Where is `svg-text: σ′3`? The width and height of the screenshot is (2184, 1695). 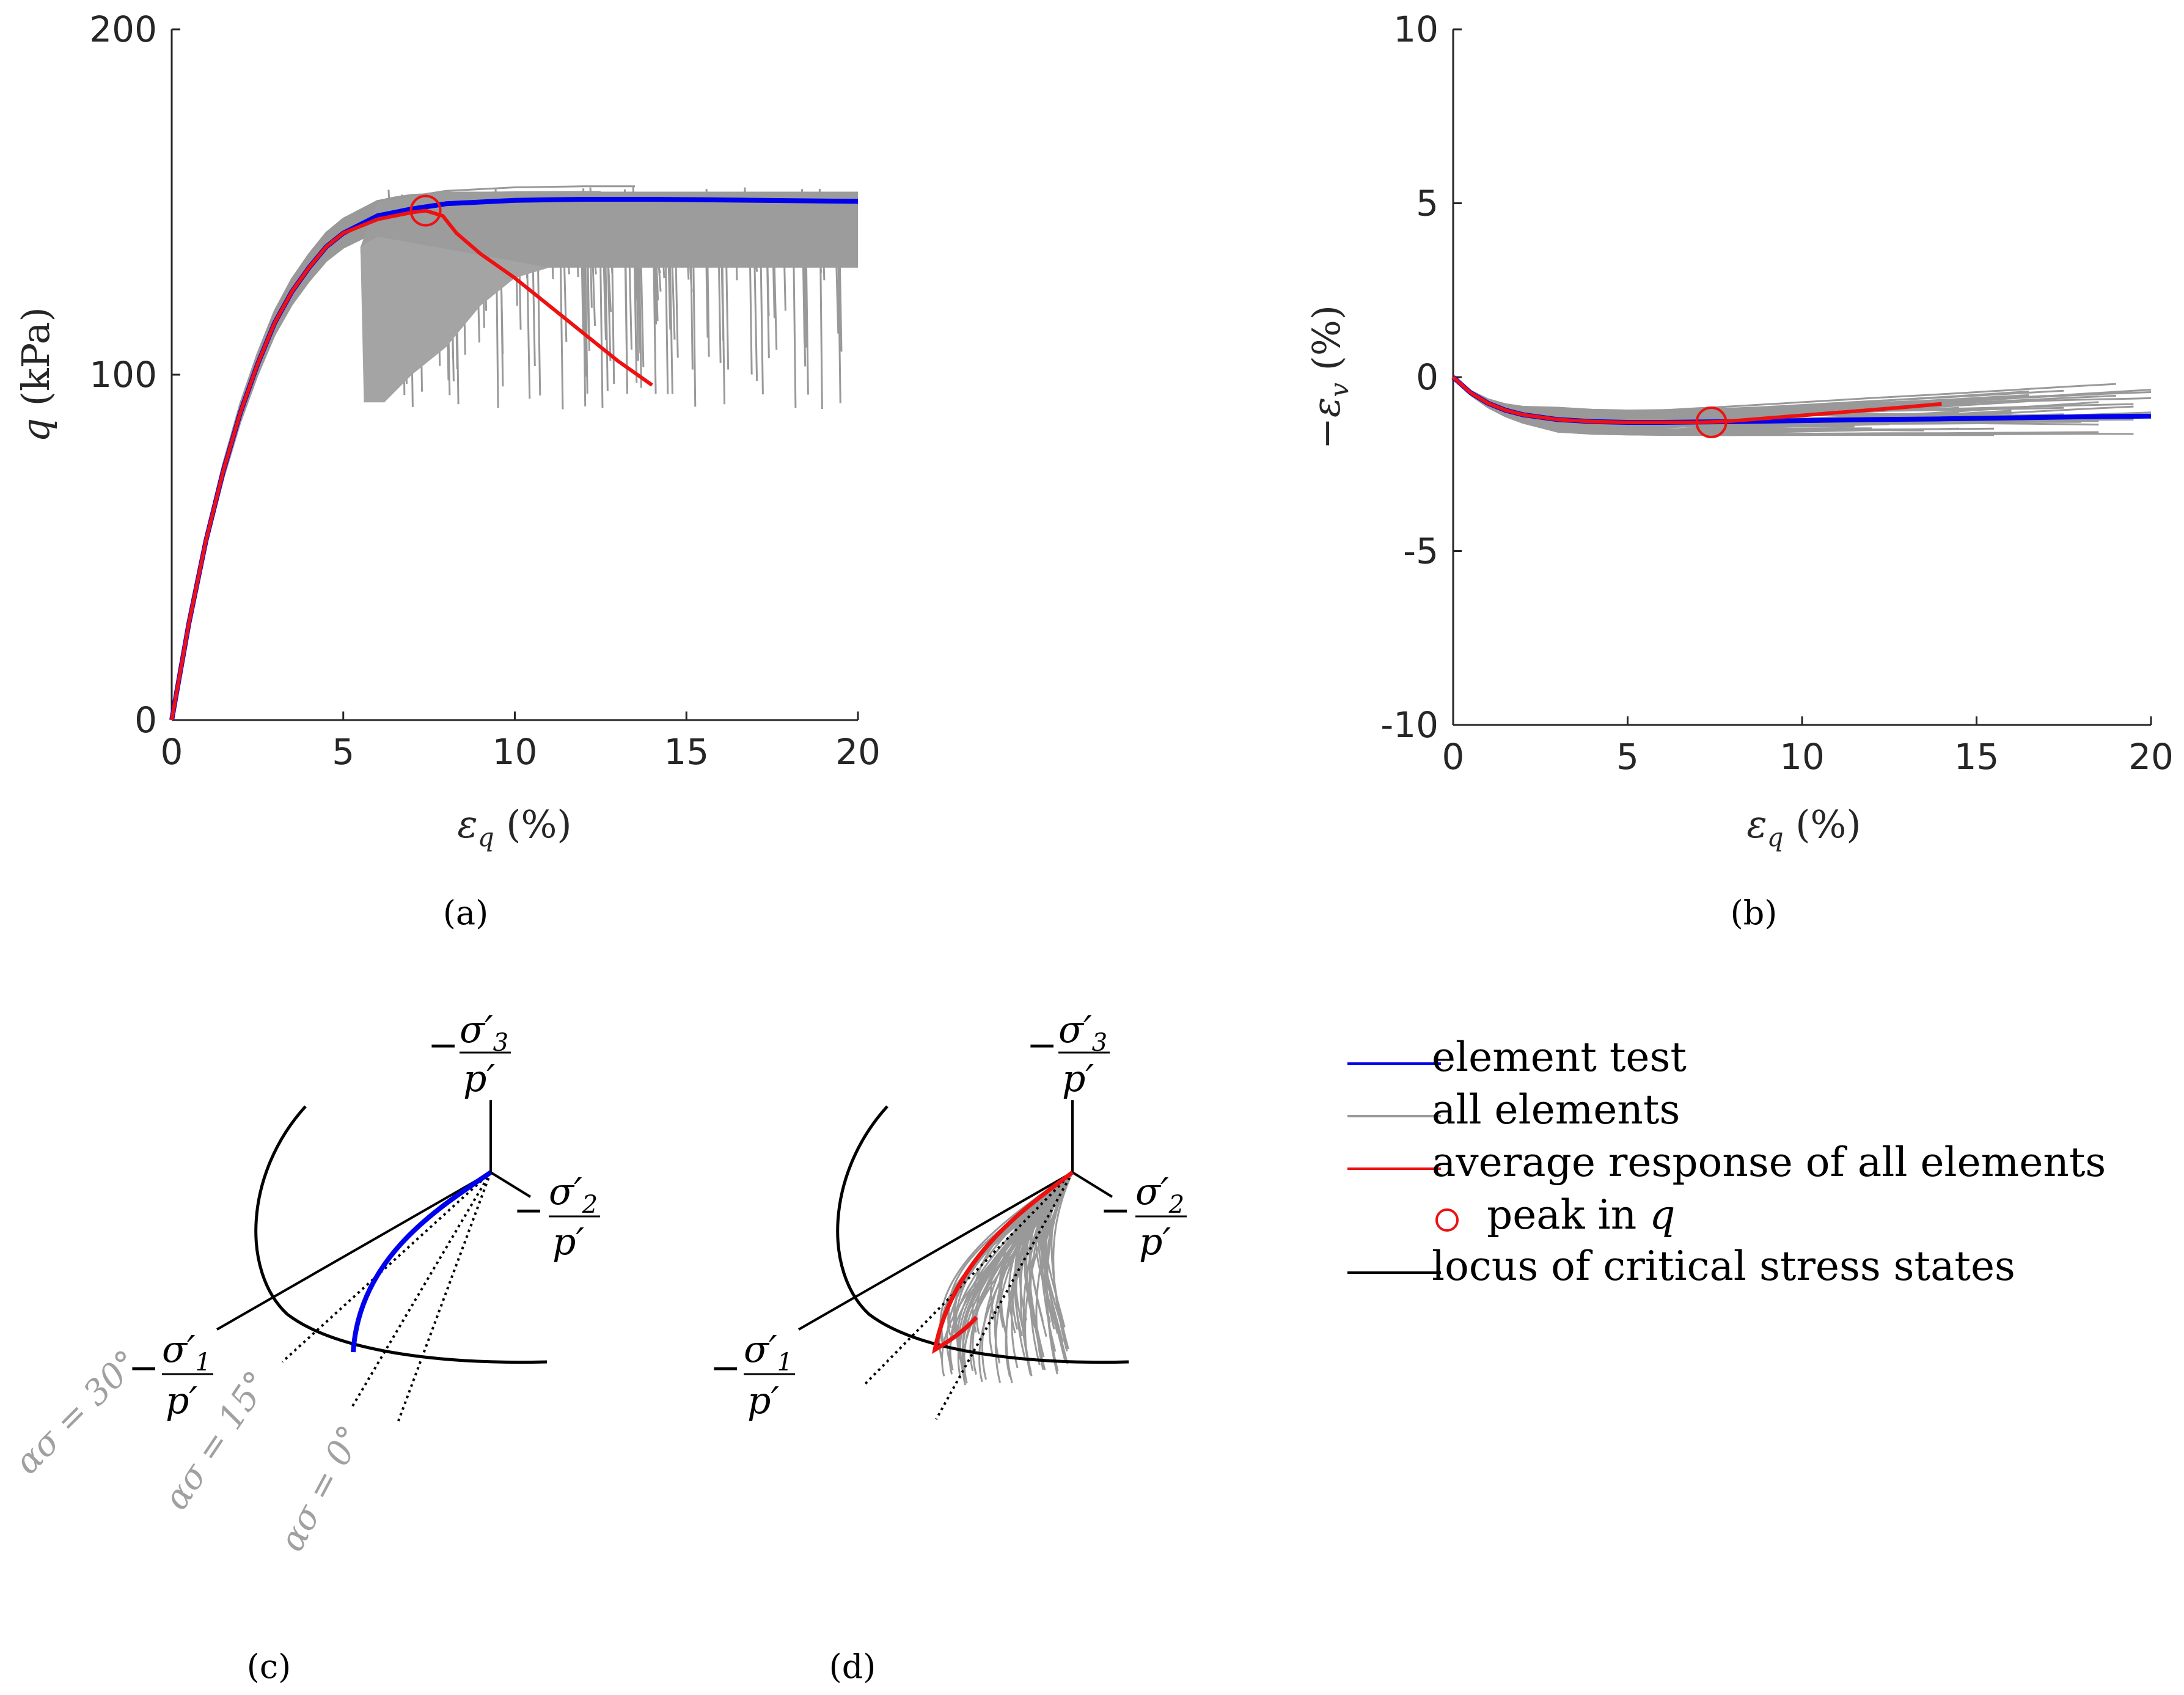
svg-text: σ′3 is located at coordinates (484, 1033).